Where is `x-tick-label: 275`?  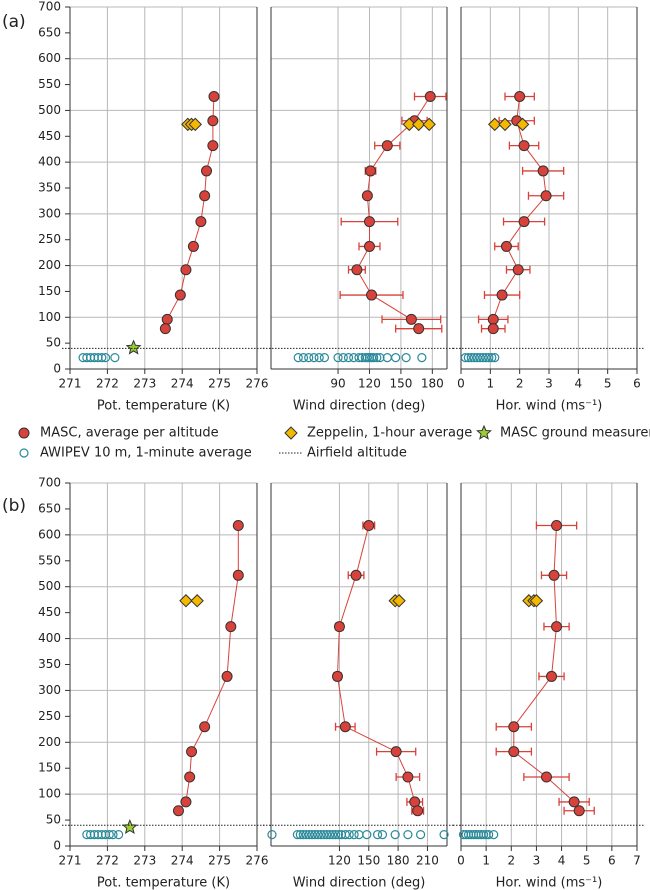
x-tick-label: 275 is located at coordinates (219, 861).